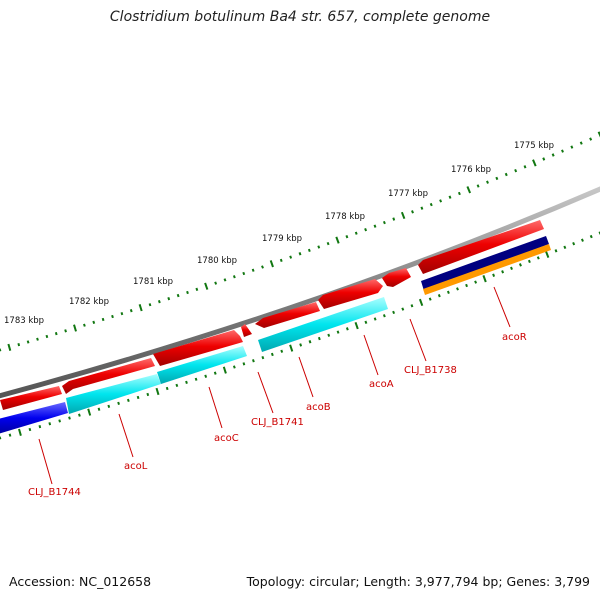 This screenshot has height=600, width=600. I want to click on gene-label: acoA, so click(381, 384).